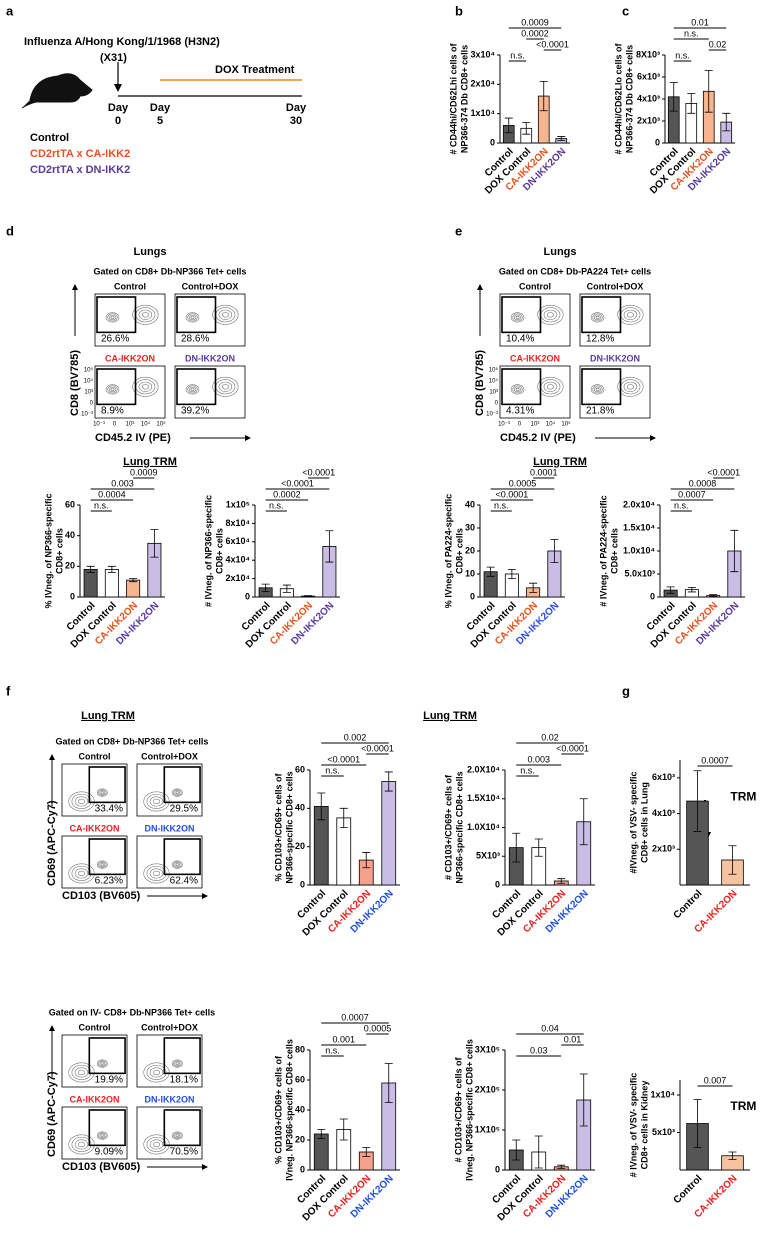 The width and height of the screenshot is (773, 1250). What do you see at coordinates (648, 54) in the screenshot?
I see `y-tick-label: 8X10³` at bounding box center [648, 54].